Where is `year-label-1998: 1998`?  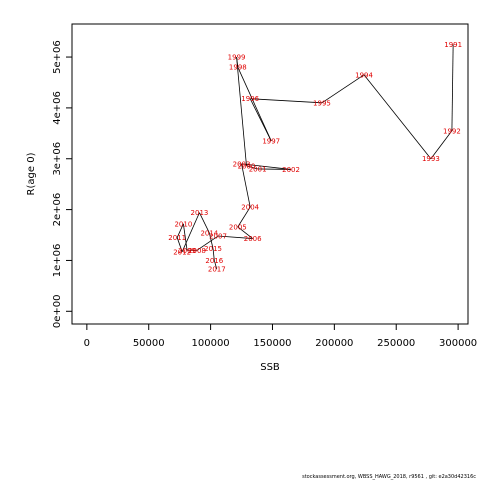
year-label-1998: 1998 is located at coordinates (238, 68).